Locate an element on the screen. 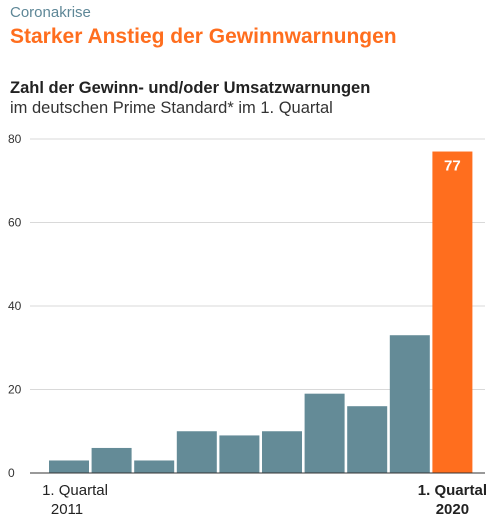 The height and width of the screenshot is (523, 498). y-tick-label: 40 is located at coordinates (15, 306).